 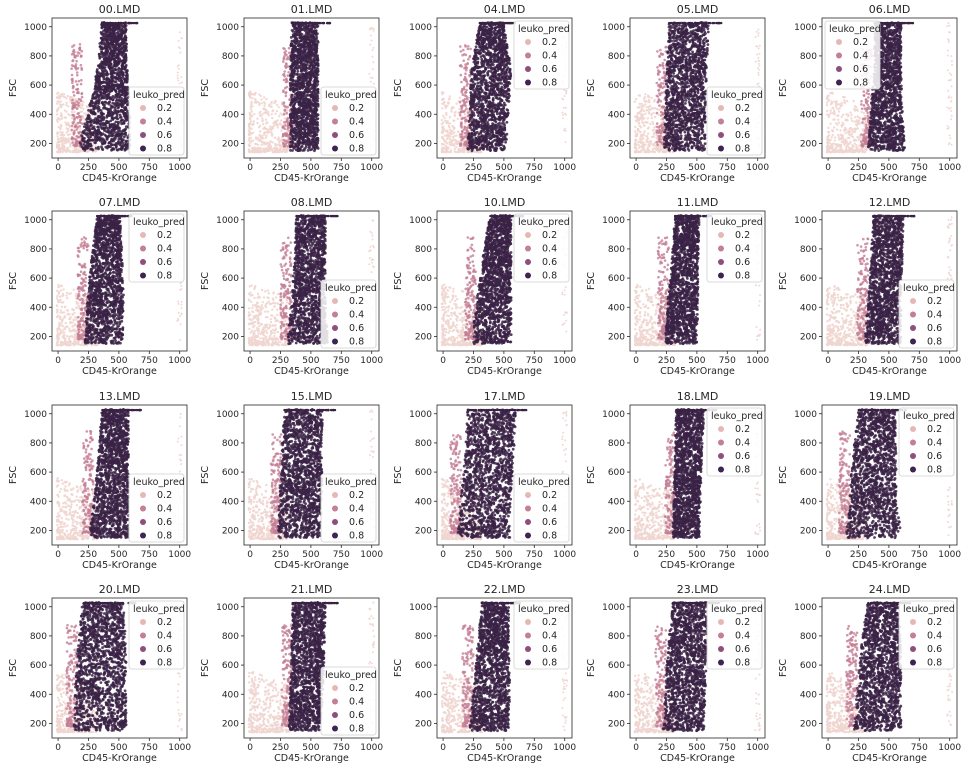 I want to click on subplot-title: 22.LMD, so click(x=505, y=589).